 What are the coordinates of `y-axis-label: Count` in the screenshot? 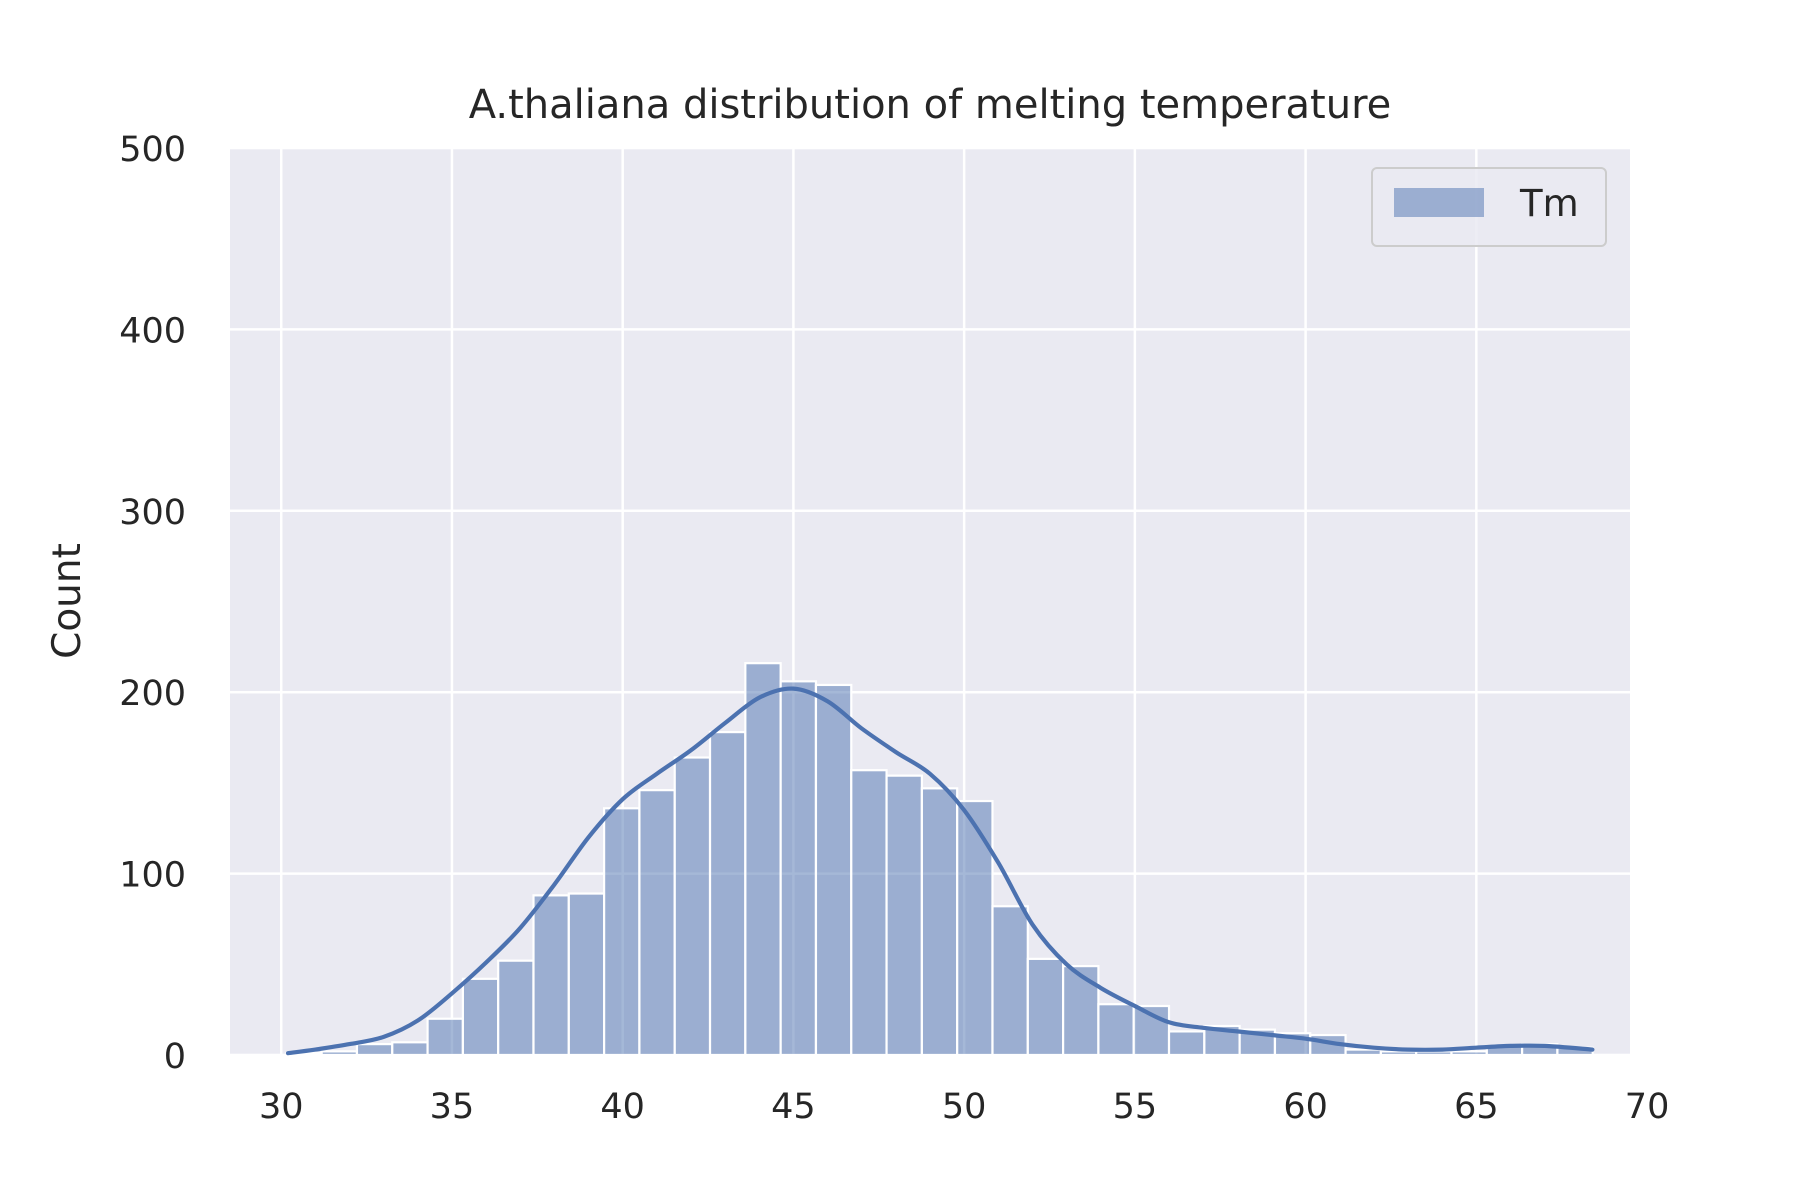 It's located at (67, 601).